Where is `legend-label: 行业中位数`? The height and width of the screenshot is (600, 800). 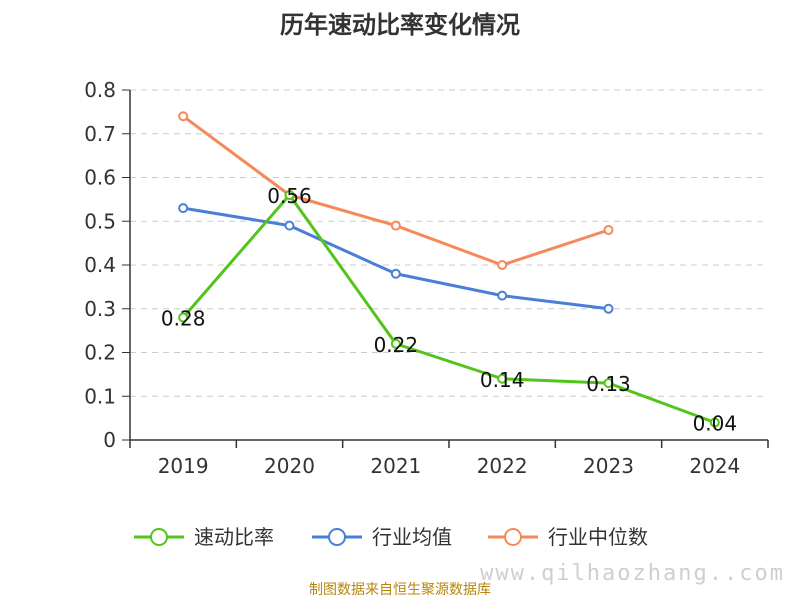 legend-label: 行业中位数 is located at coordinates (598, 537).